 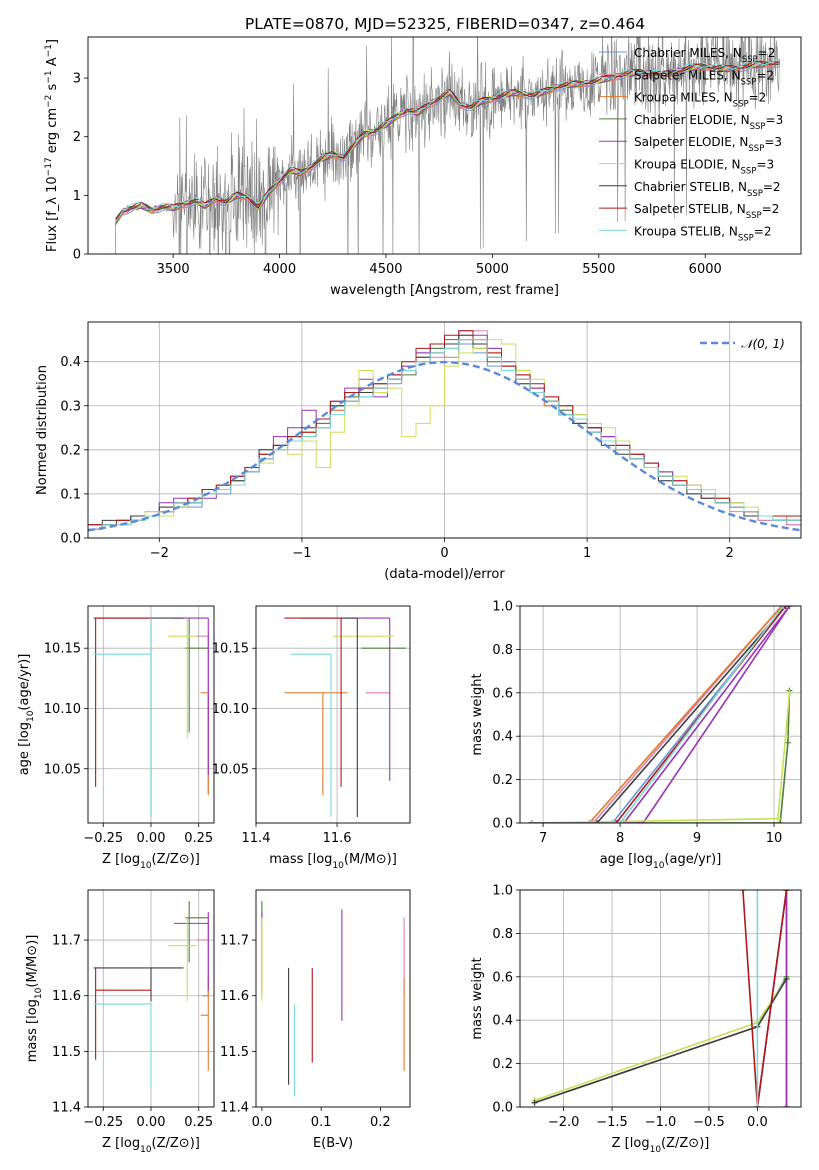 I want to click on y-tick-label: 0.1, so click(x=70, y=494).